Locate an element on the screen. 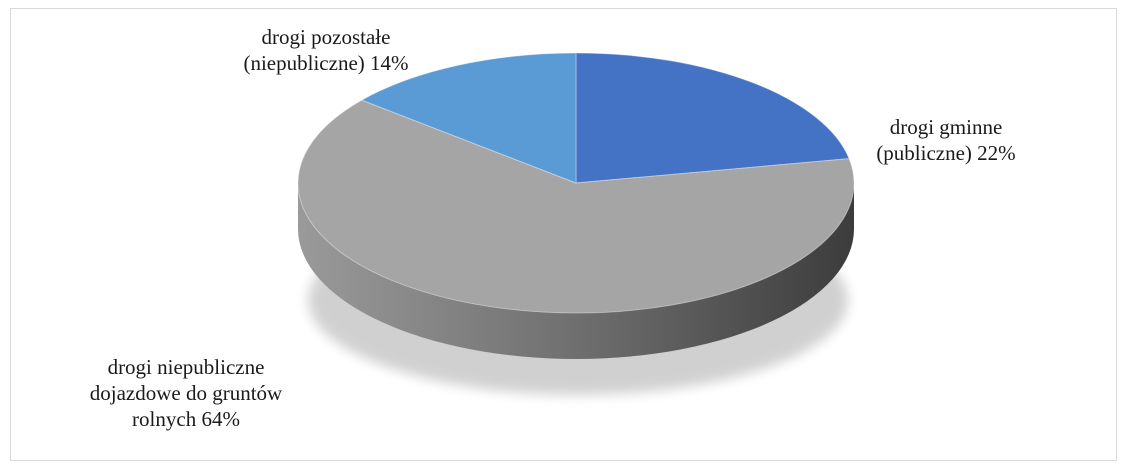 Image resolution: width=1130 pixels, height=470 pixels. slice-label-drogi-pozostale: drogi pozostałe (niepubliczne) 14% is located at coordinates (326, 50).